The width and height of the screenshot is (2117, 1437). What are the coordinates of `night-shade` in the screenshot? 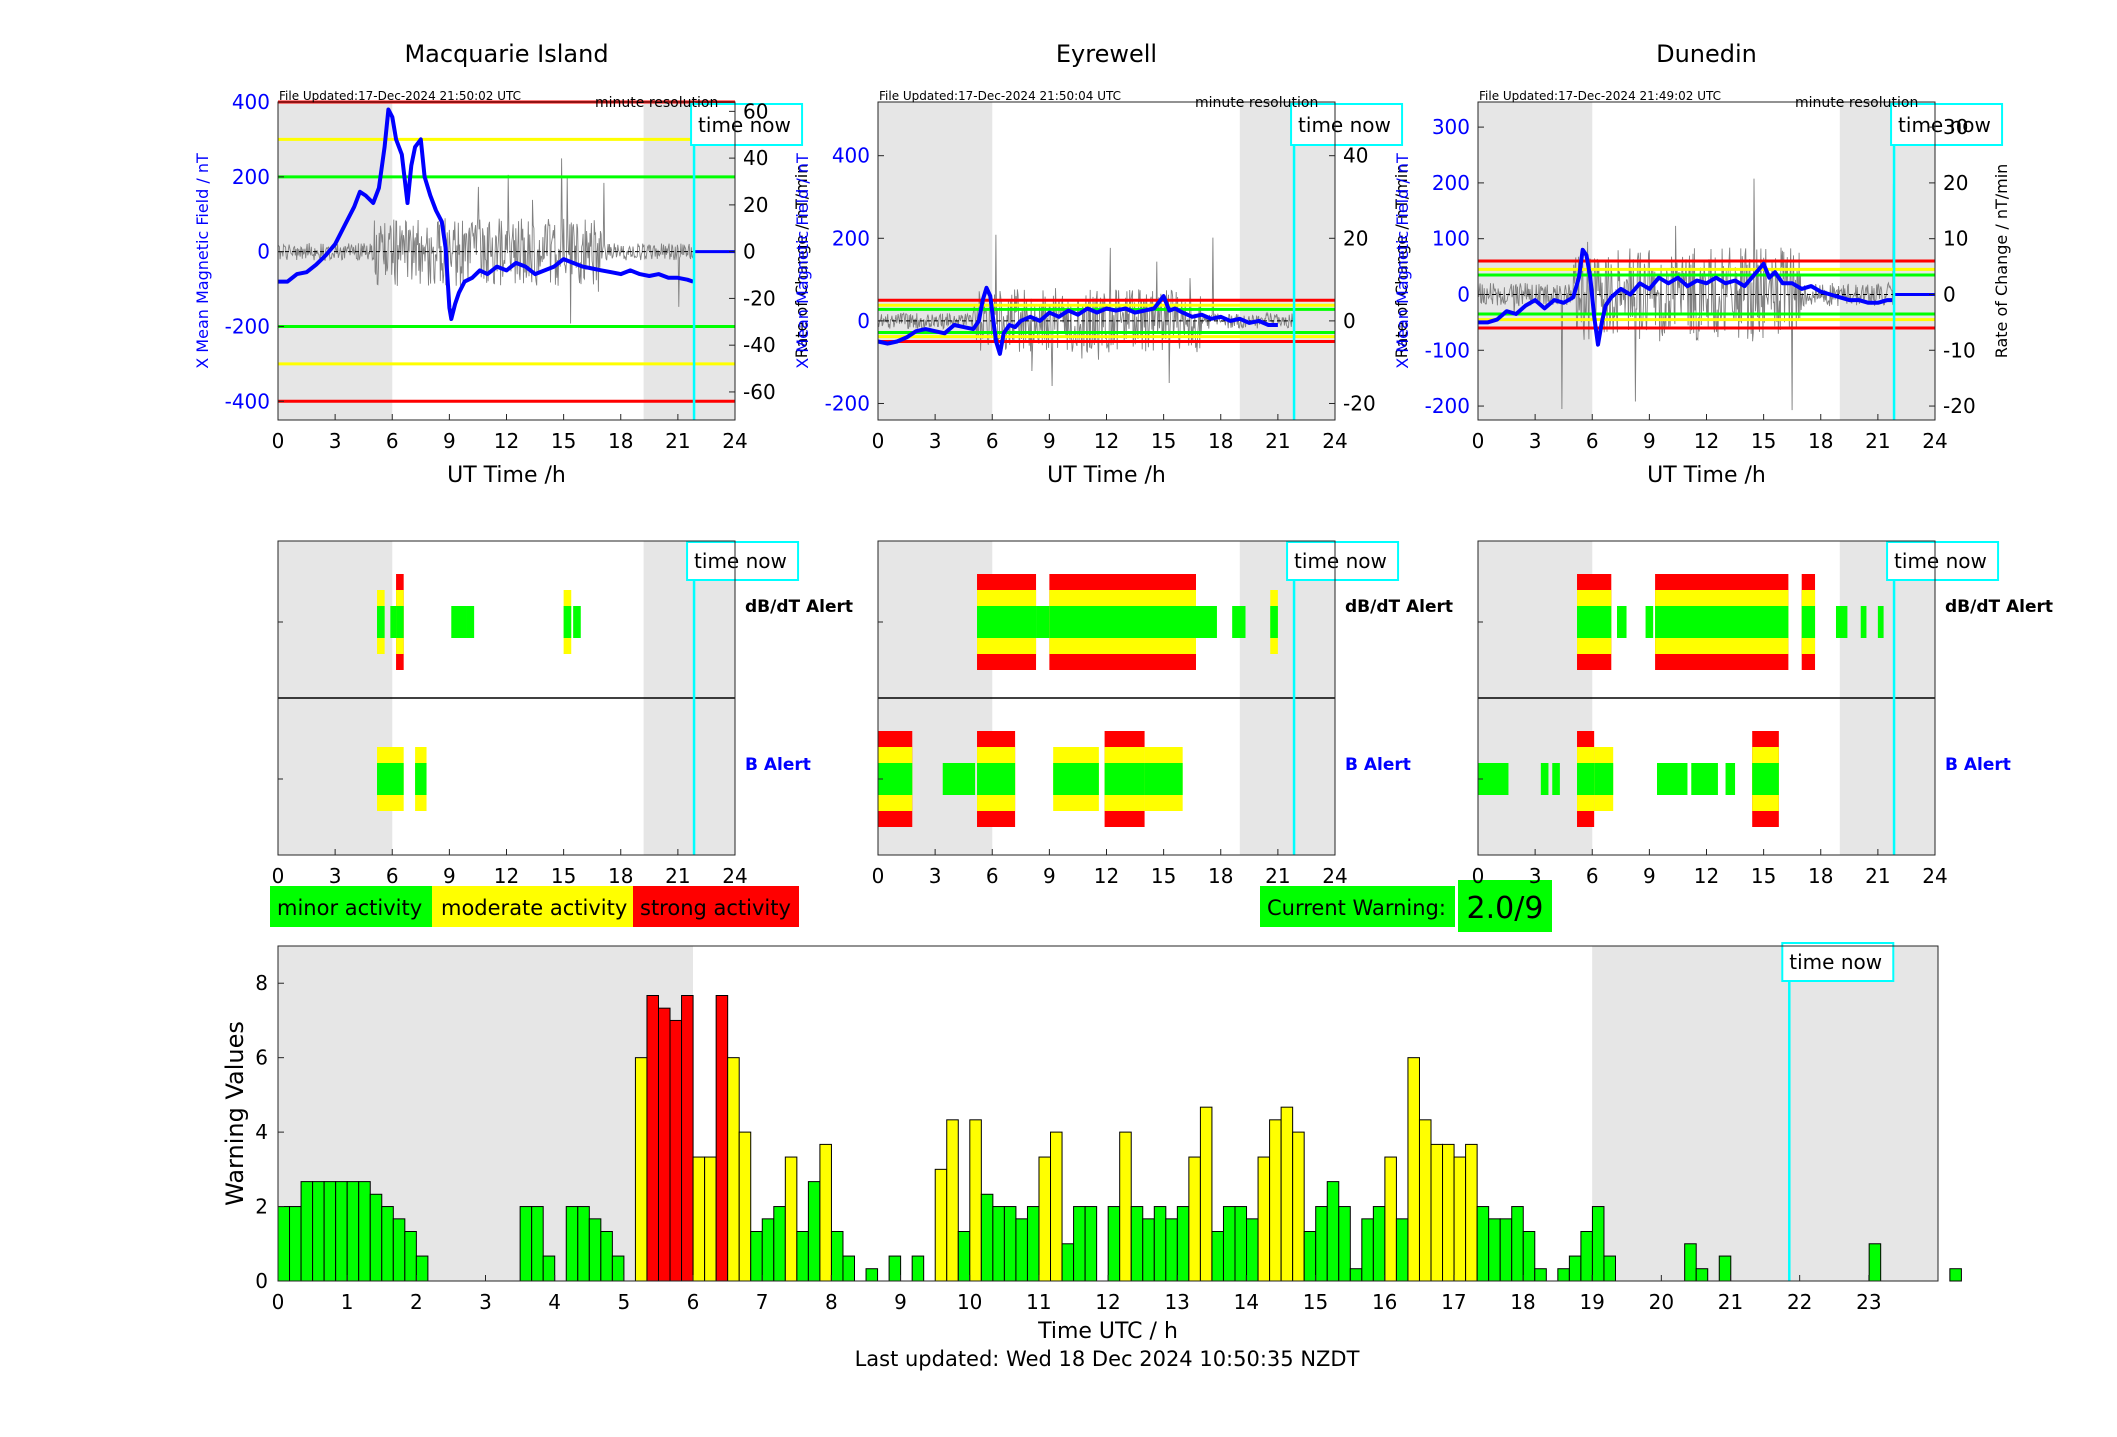 It's located at (1287, 261).